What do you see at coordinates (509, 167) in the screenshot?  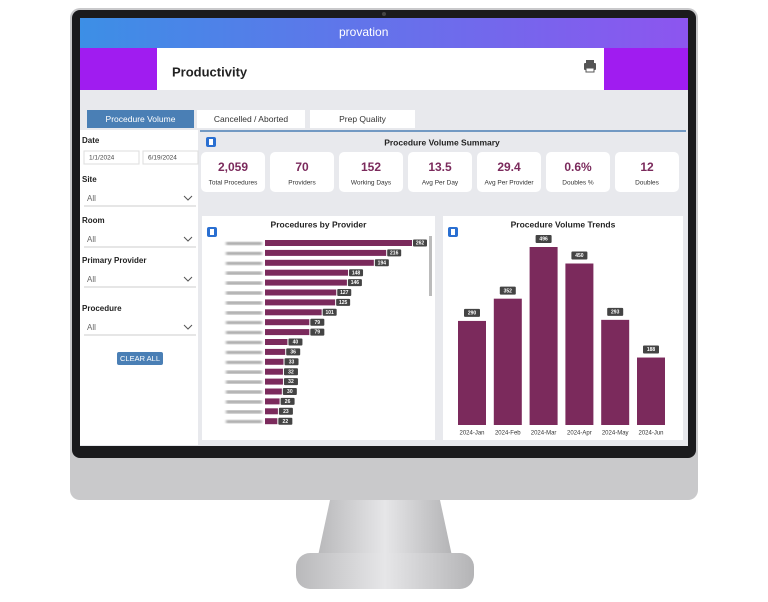 I see `kpi-value: 29.4` at bounding box center [509, 167].